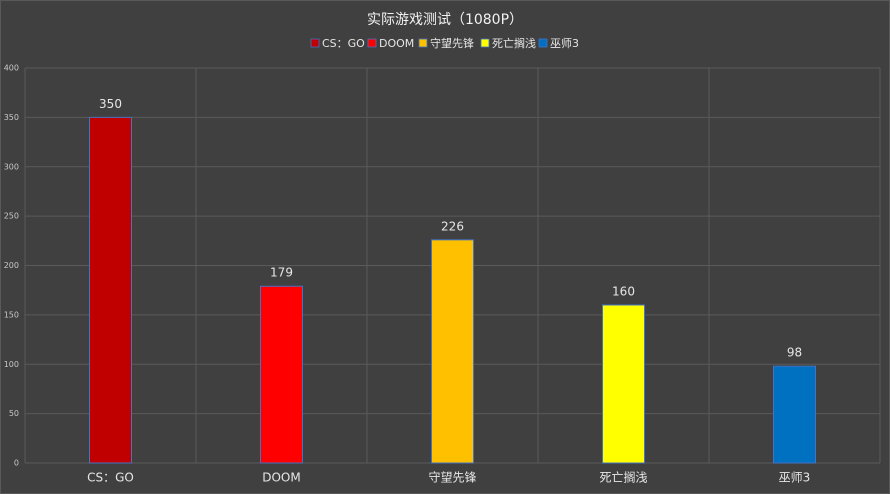 The width and height of the screenshot is (890, 494). I want to click on x-tick-label: 守望先锋, so click(452, 478).